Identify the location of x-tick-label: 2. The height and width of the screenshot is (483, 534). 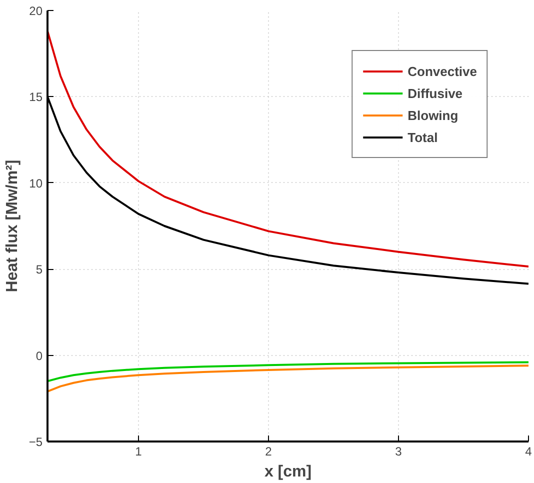
(268, 451).